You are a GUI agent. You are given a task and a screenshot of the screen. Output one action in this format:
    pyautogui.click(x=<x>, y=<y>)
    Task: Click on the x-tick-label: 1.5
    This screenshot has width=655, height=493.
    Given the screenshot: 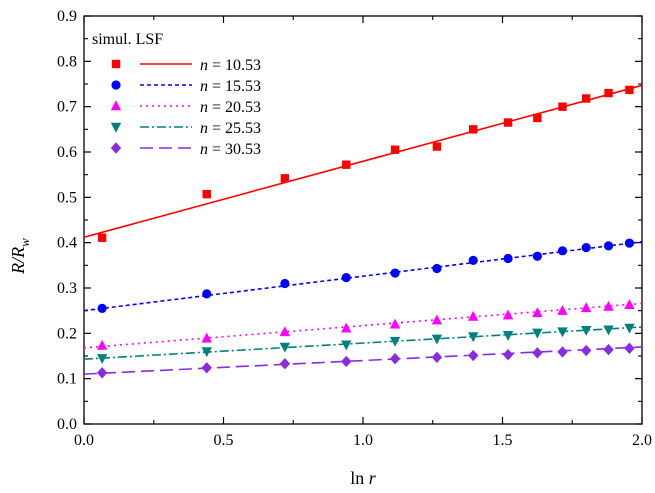 What is the action you would take?
    pyautogui.click(x=503, y=440)
    